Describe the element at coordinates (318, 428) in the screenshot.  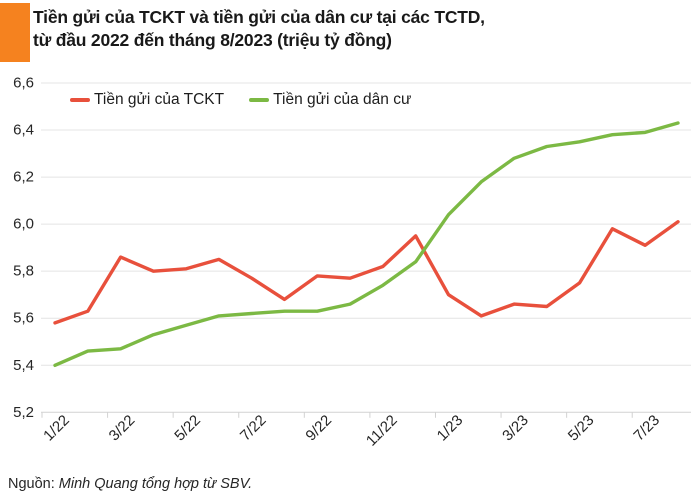
I see `x-tick-label: 9/22` at that location.